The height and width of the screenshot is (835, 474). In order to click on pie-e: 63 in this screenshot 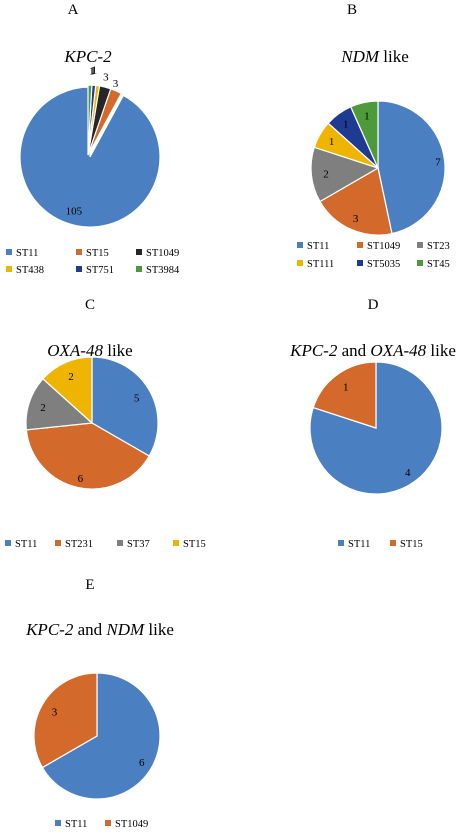, I will do `click(97, 736)`.